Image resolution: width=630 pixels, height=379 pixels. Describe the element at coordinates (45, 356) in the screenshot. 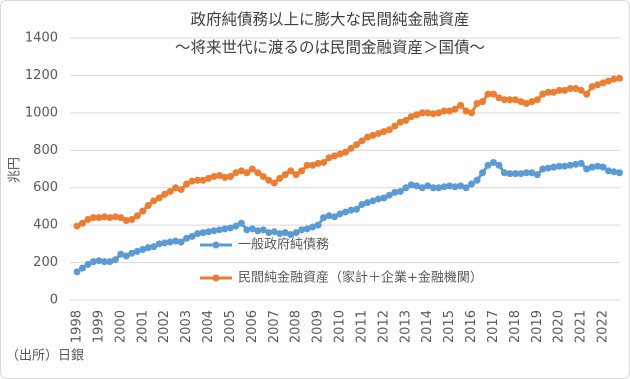

I see `source-note: （出所）日銀` at that location.